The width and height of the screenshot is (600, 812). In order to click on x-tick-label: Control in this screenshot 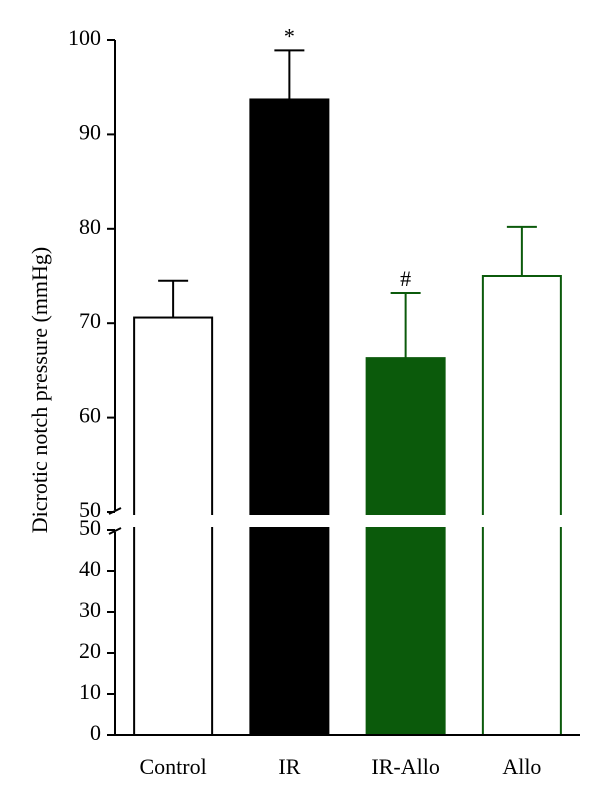, I will do `click(173, 766)`.